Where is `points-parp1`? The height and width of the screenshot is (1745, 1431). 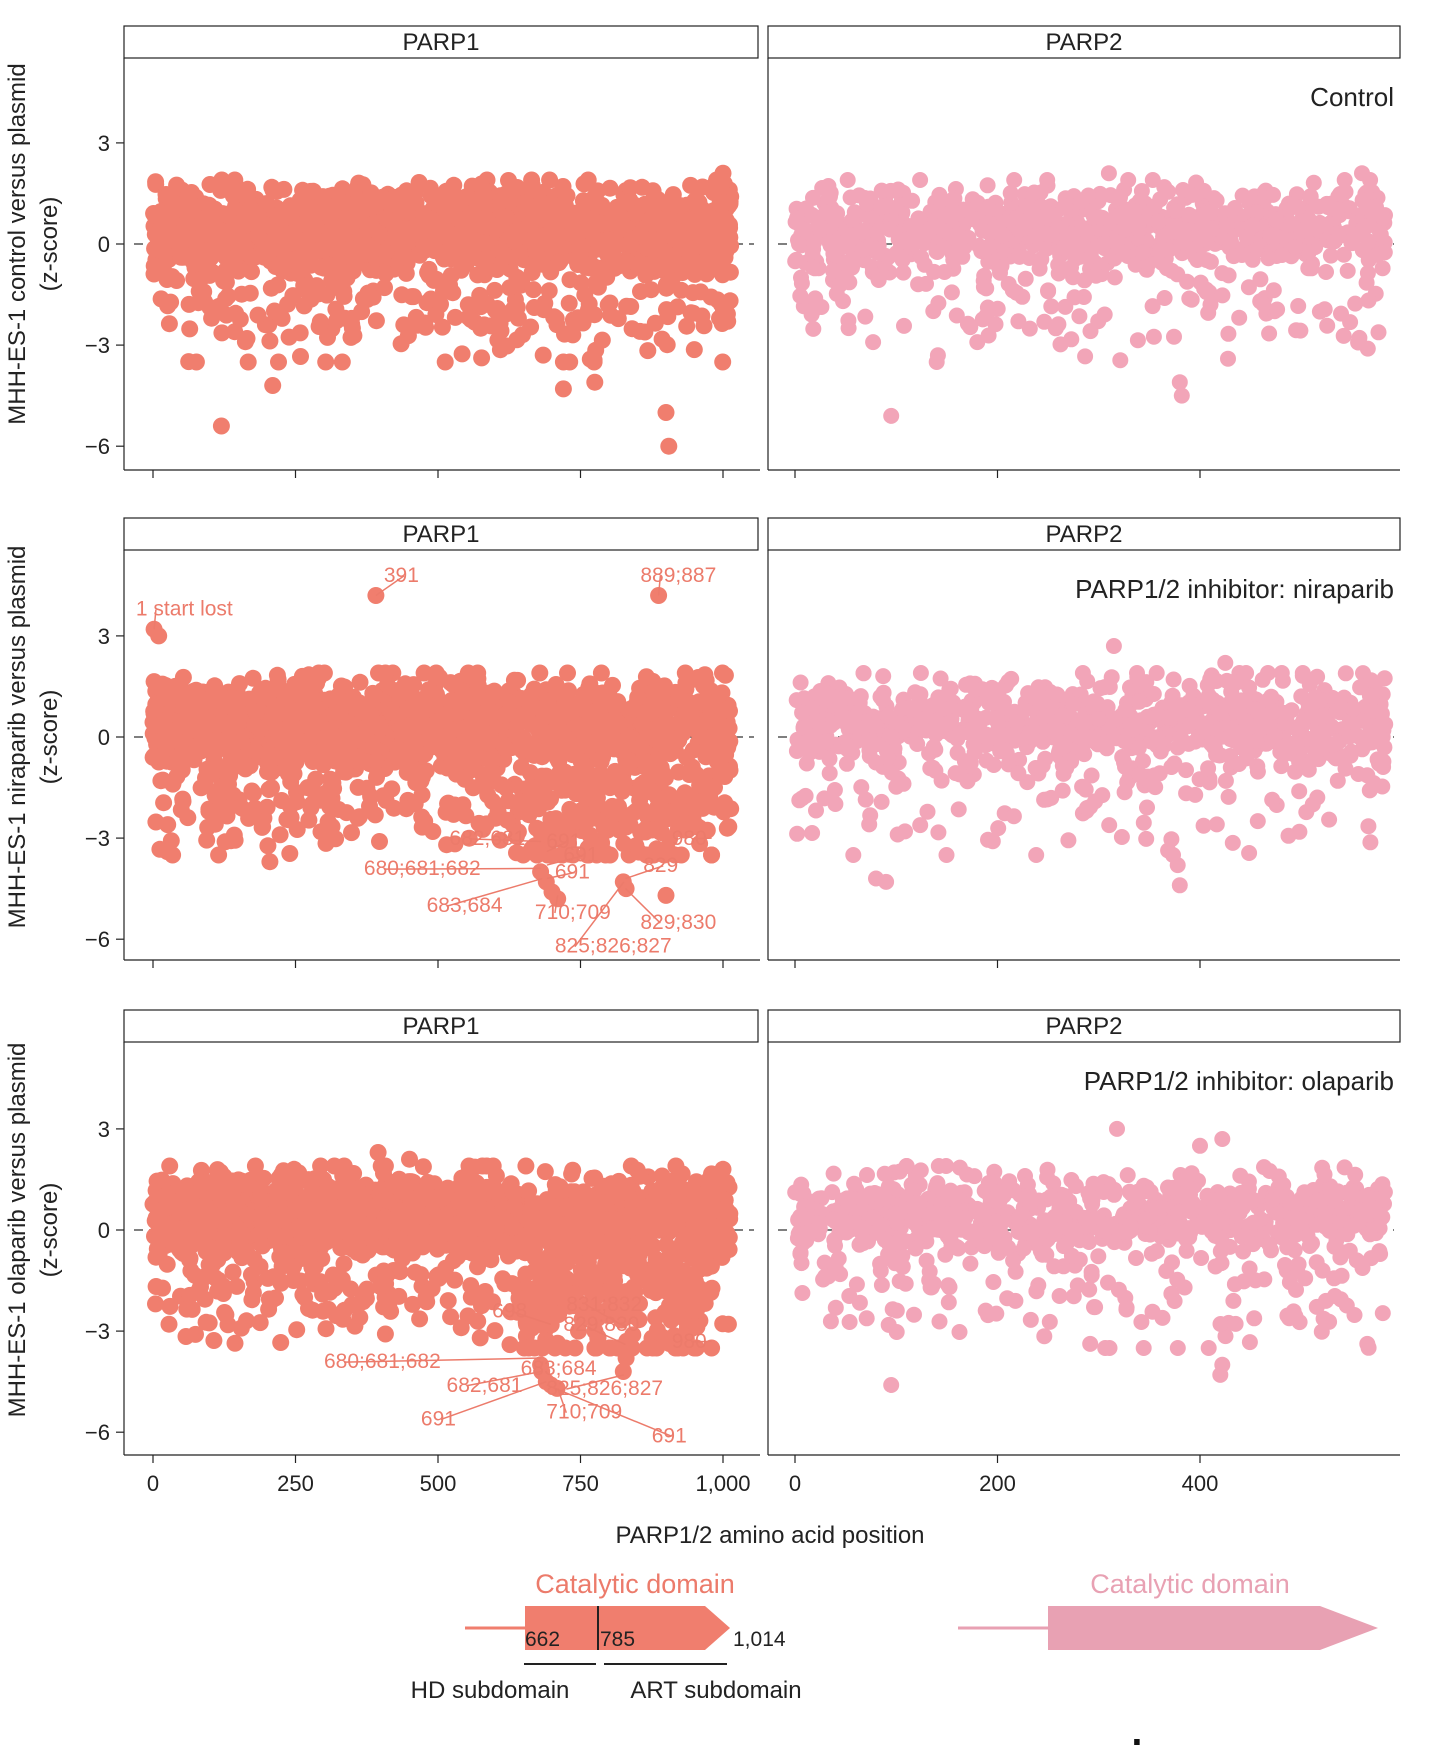 points-parp1 is located at coordinates (442, 309).